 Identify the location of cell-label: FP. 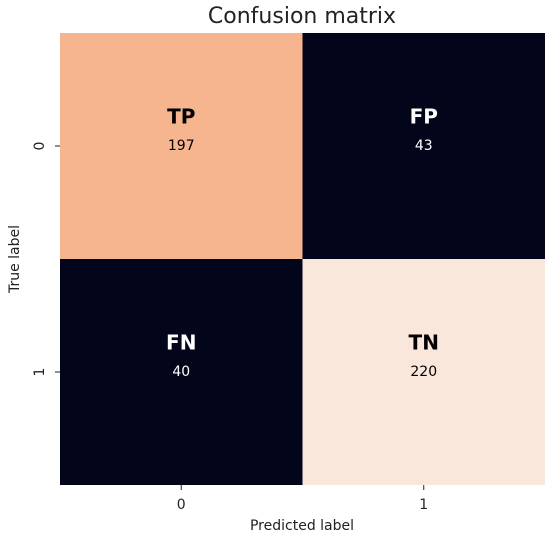
(424, 117).